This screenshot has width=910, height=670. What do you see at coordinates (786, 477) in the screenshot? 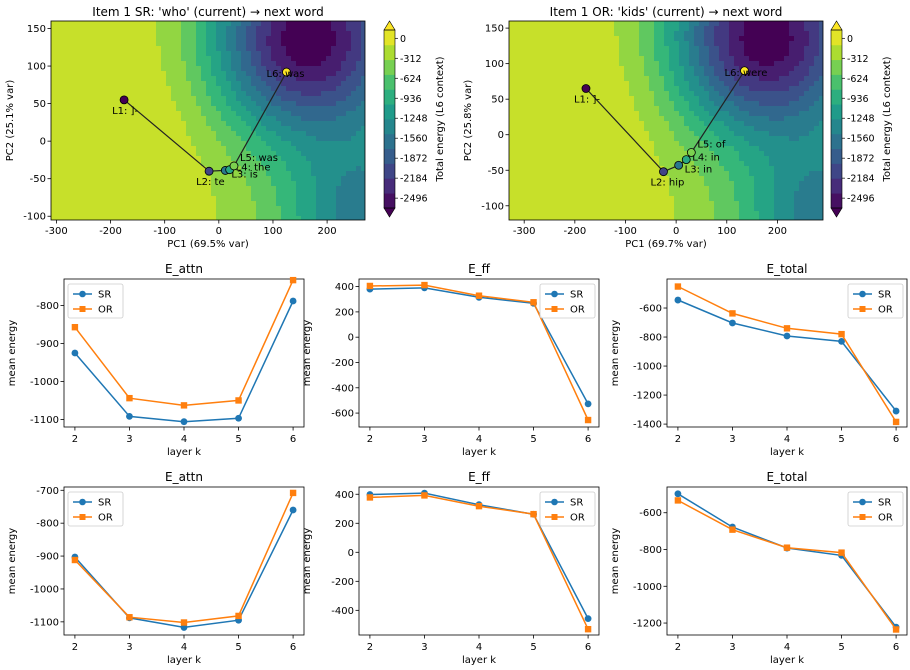
I see `panel-title: E_total` at bounding box center [786, 477].